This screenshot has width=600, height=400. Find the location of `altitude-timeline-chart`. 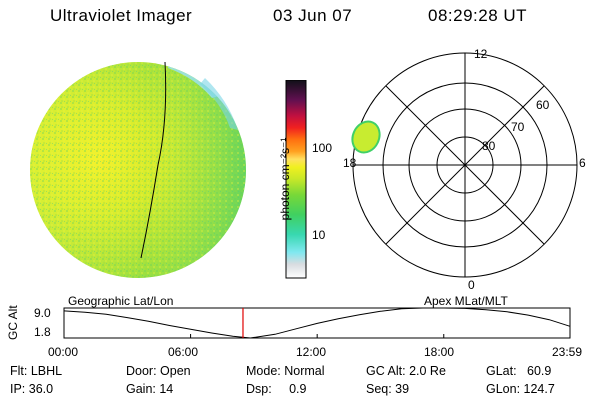

altitude-timeline-chart is located at coordinates (317, 323).